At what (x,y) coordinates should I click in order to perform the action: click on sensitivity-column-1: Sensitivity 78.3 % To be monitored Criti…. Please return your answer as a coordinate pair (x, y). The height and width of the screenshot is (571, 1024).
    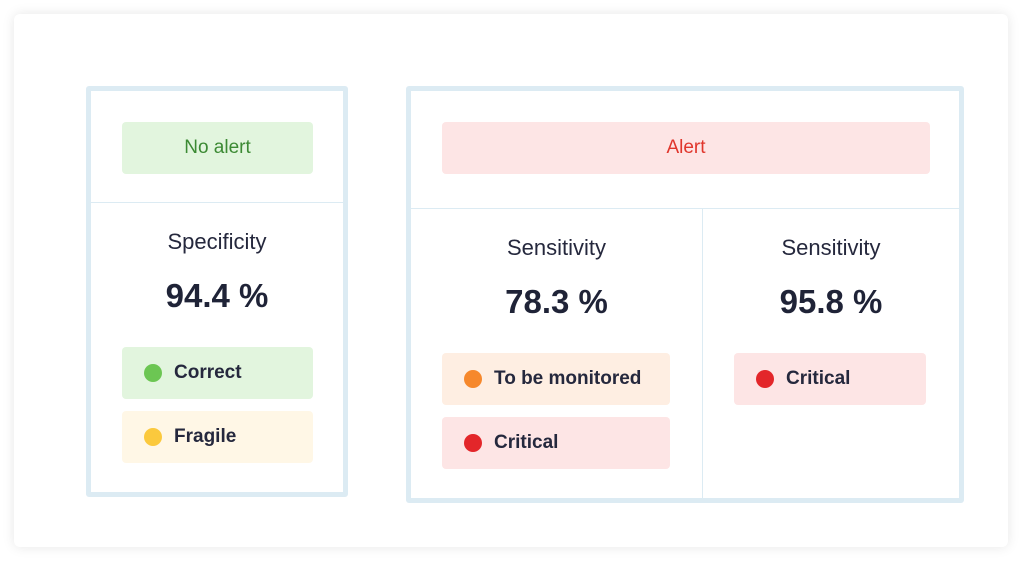
    Looking at the image, I should click on (556, 353).